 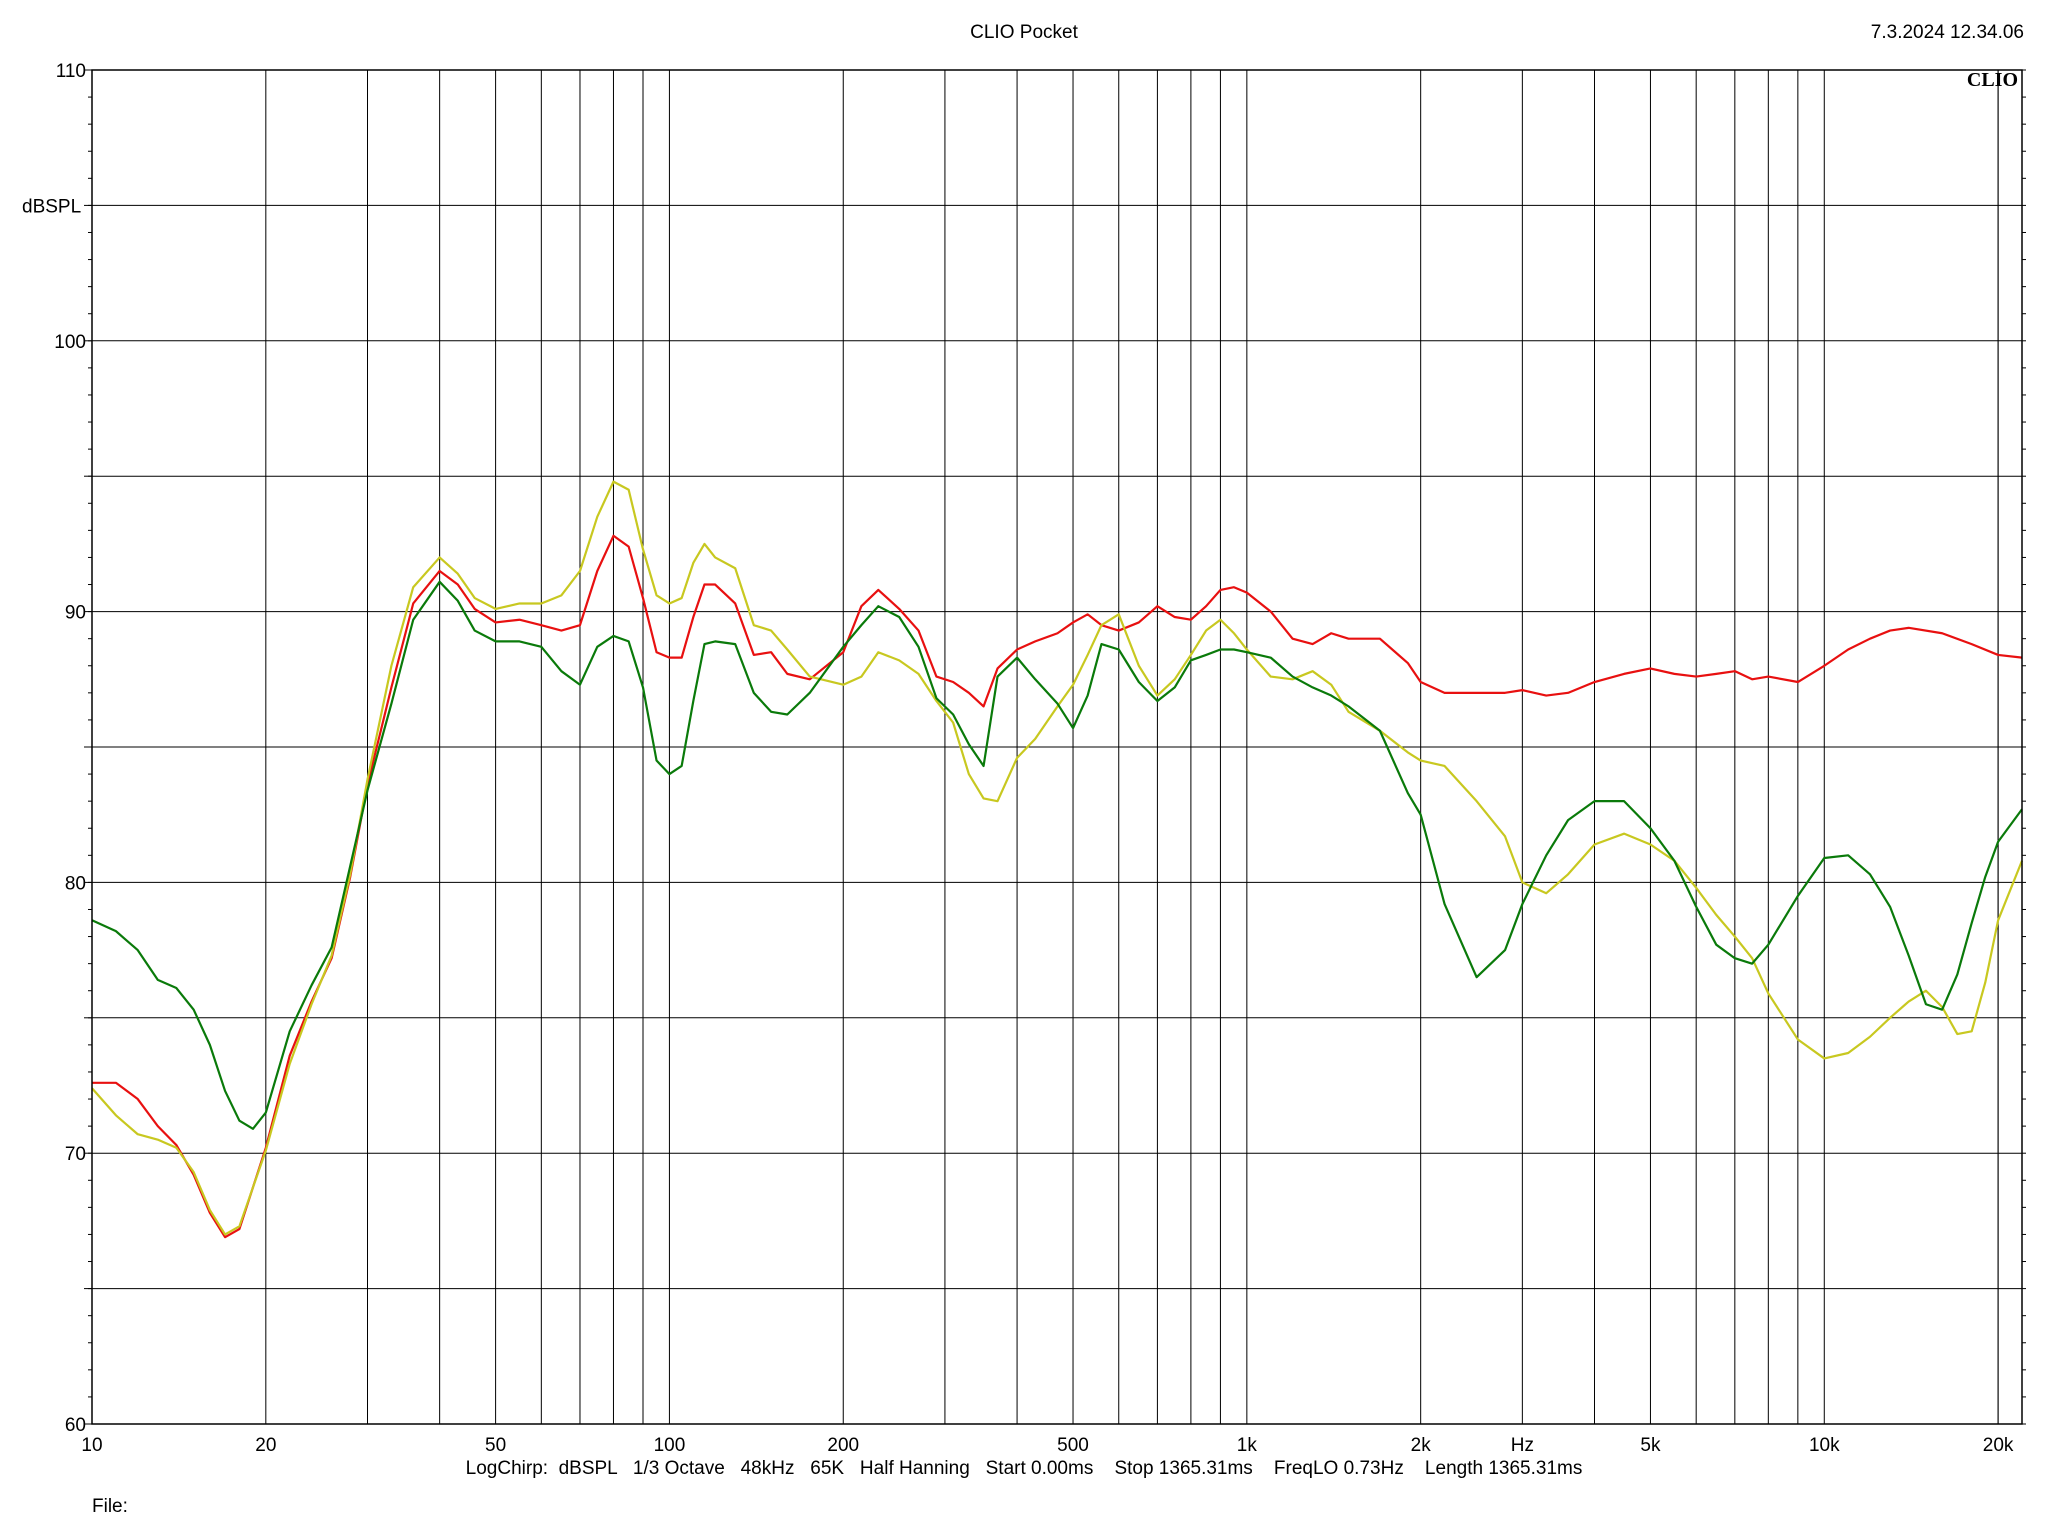 What do you see at coordinates (51, 206) in the screenshot?
I see `y-axis-label: dBSPL` at bounding box center [51, 206].